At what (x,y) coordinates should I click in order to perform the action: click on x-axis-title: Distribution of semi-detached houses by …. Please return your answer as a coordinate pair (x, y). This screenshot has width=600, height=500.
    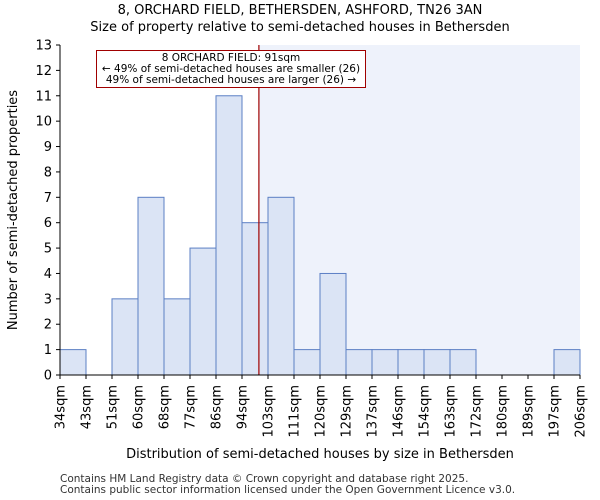
    Looking at the image, I should click on (320, 454).